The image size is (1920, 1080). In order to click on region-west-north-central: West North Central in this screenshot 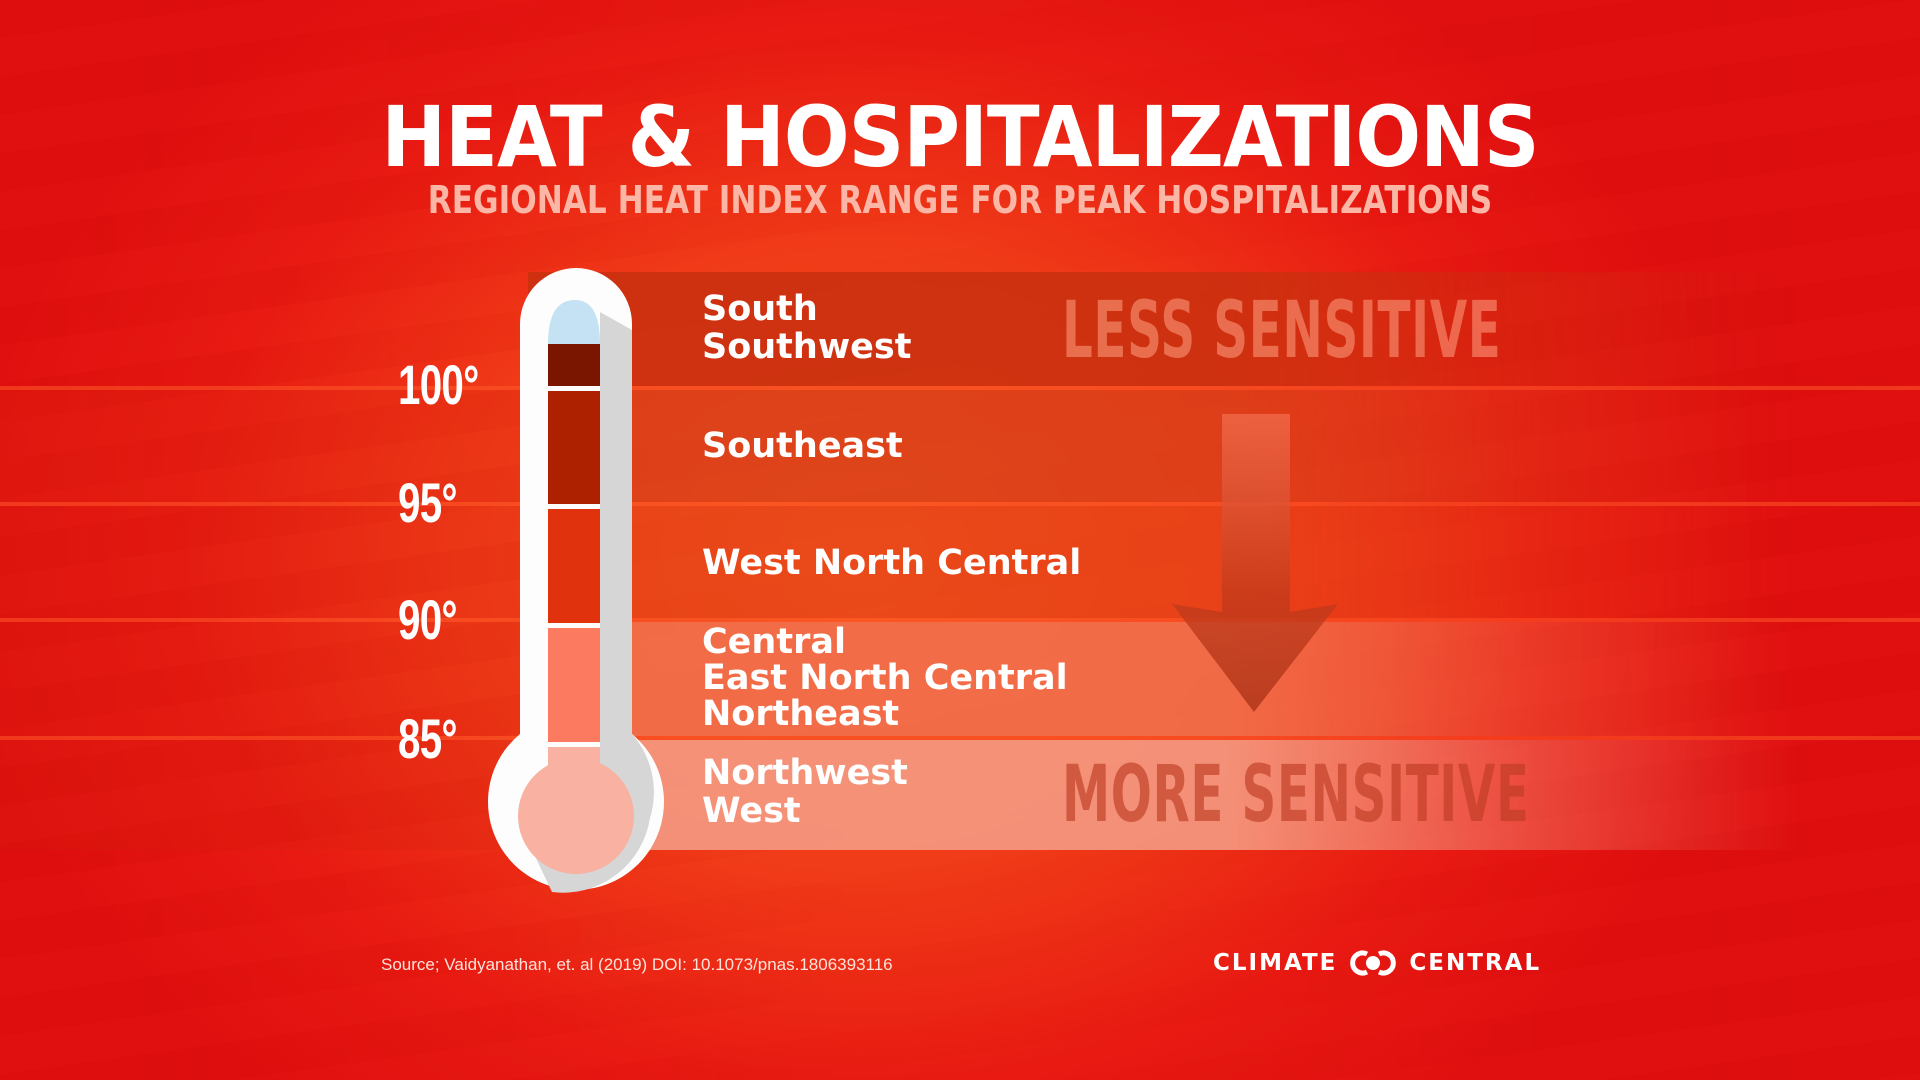, I will do `click(892, 563)`.